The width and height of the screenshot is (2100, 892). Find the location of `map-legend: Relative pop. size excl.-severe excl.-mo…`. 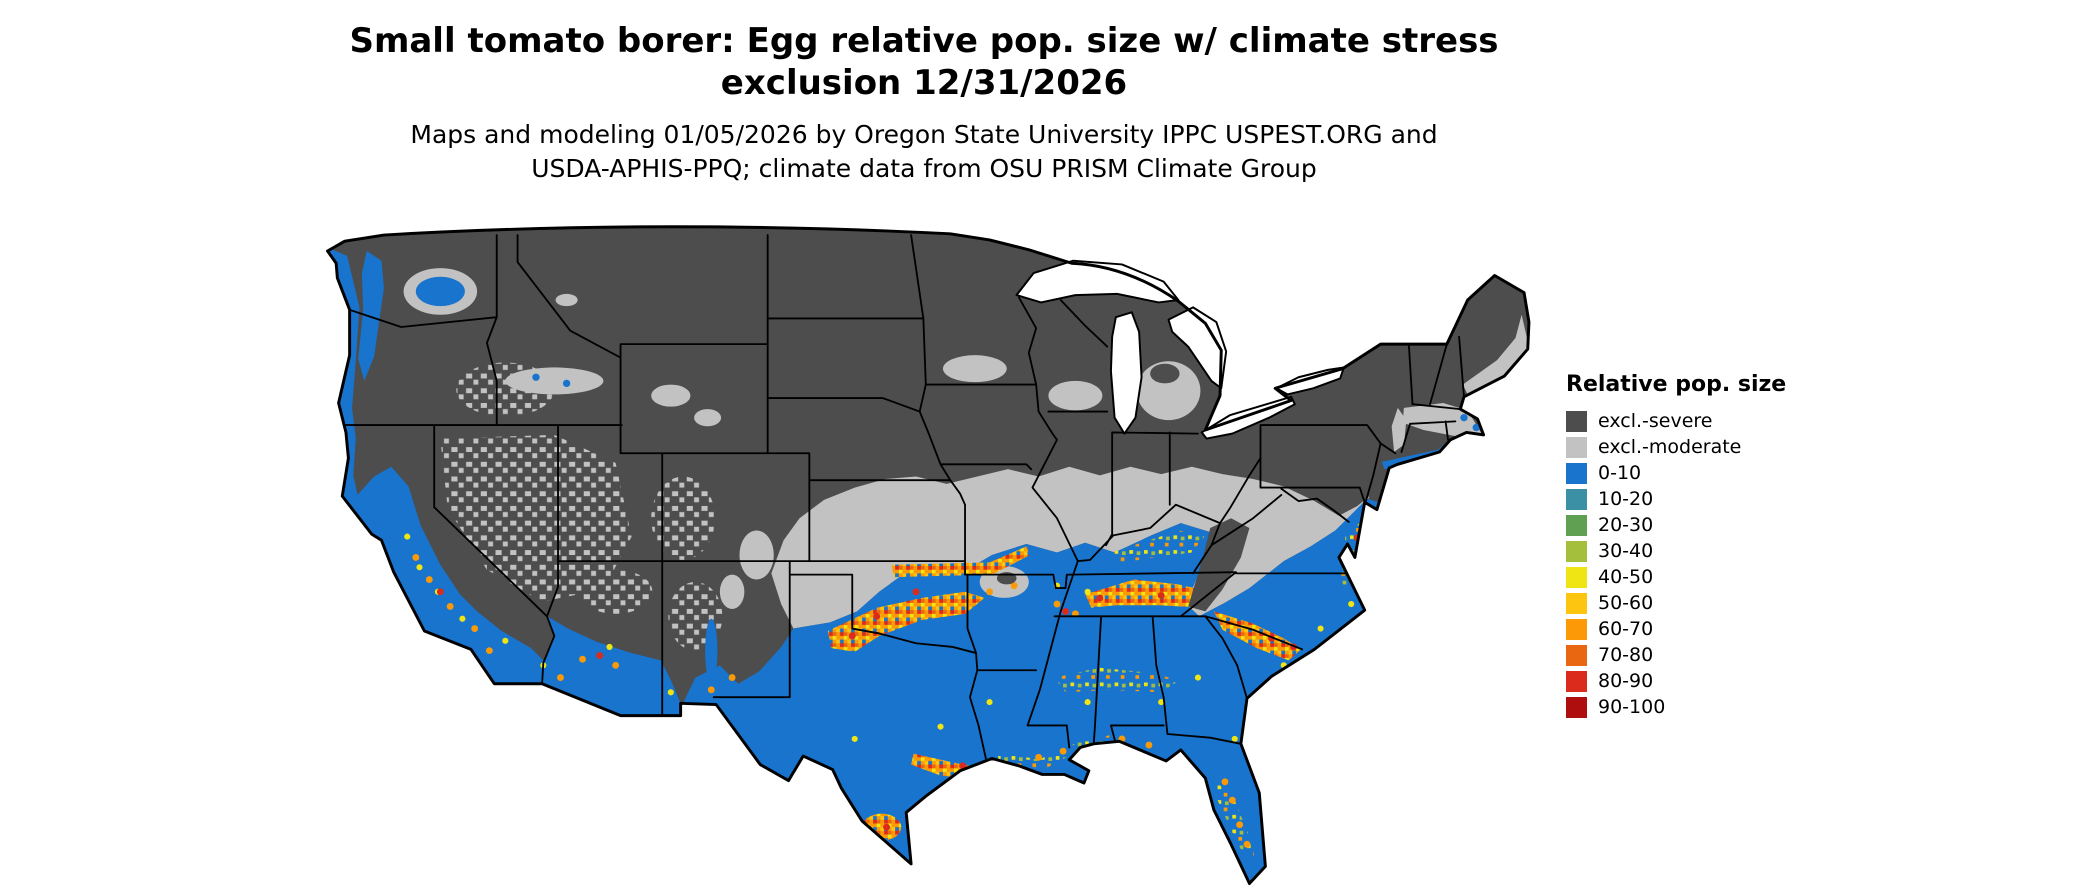

map-legend: Relative pop. size excl.-severe excl.-mo… is located at coordinates (1676, 547).